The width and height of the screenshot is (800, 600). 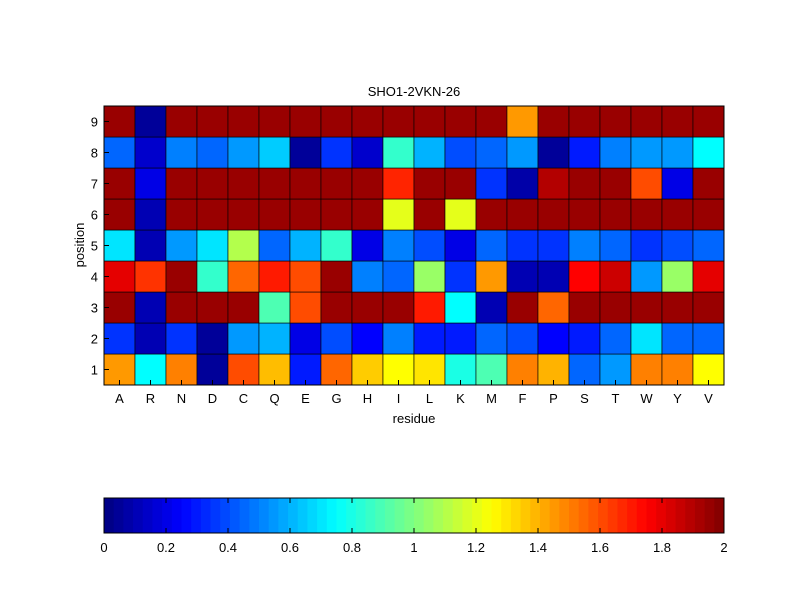 I want to click on x-tick-label-F: F, so click(x=523, y=398).